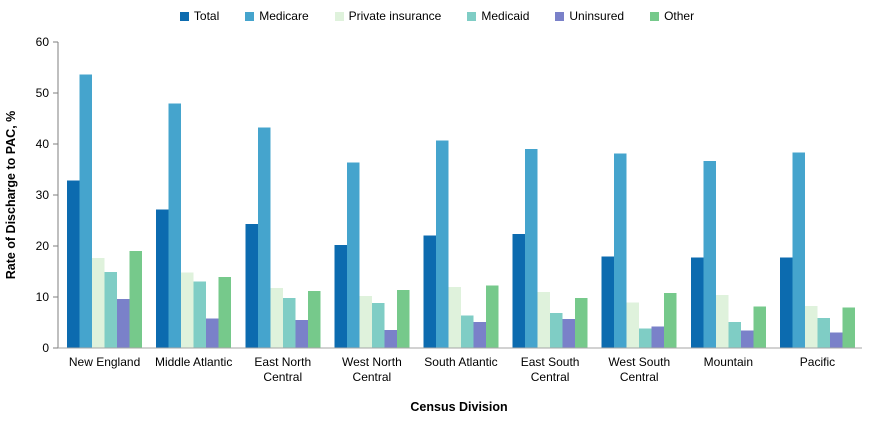  I want to click on bar-private-insurance-west-south-central, so click(633, 325).